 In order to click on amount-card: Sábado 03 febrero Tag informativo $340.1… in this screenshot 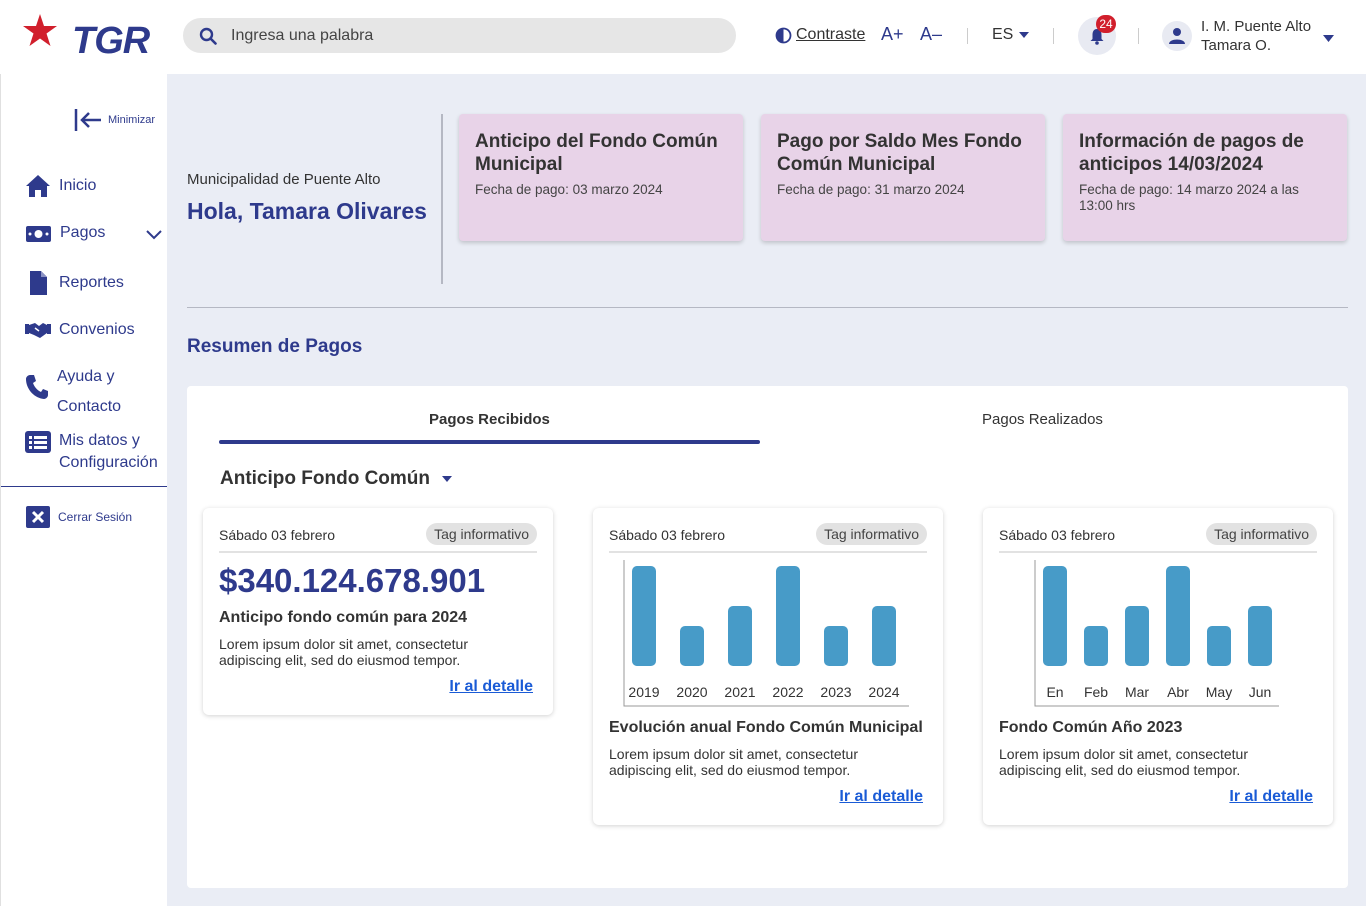, I will do `click(378, 611)`.